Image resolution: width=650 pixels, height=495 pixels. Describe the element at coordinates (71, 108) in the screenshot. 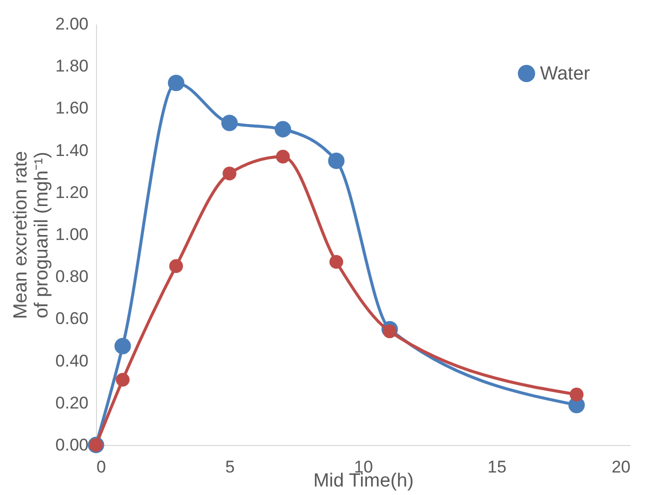

I see `y-tick-label: 1.60` at that location.